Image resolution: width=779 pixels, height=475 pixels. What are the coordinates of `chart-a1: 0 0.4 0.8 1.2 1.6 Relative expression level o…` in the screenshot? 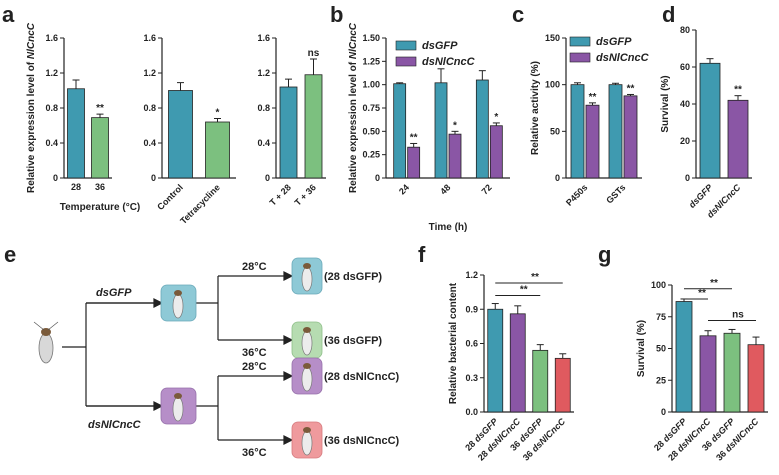 It's located at (83, 117).